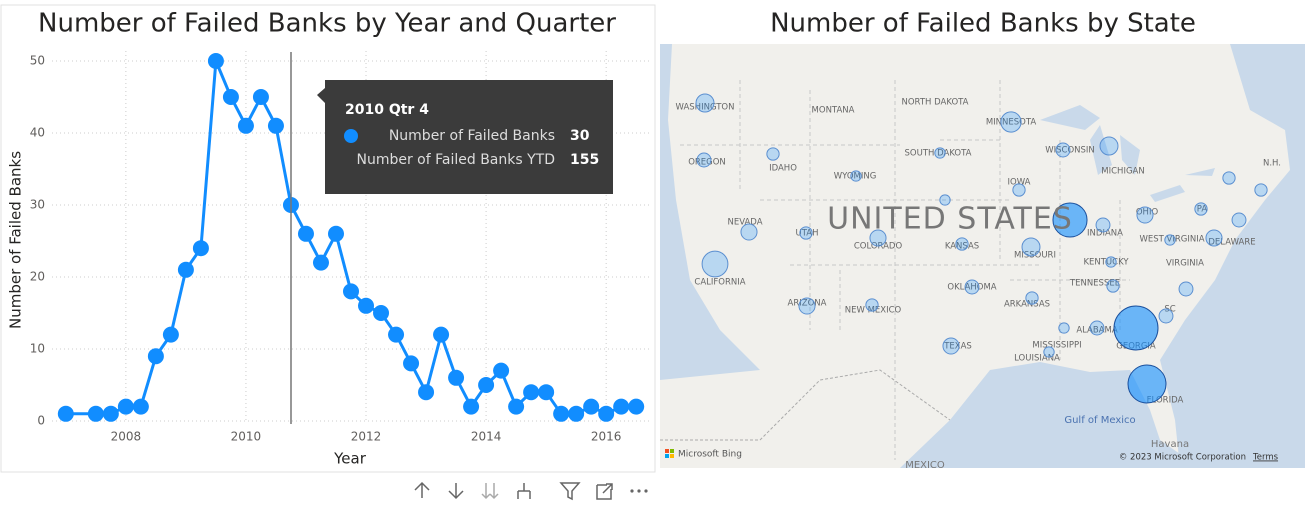 The height and width of the screenshot is (526, 1307). Describe the element at coordinates (983, 24) in the screenshot. I see `map-title: Number of Failed Banks by State` at that location.